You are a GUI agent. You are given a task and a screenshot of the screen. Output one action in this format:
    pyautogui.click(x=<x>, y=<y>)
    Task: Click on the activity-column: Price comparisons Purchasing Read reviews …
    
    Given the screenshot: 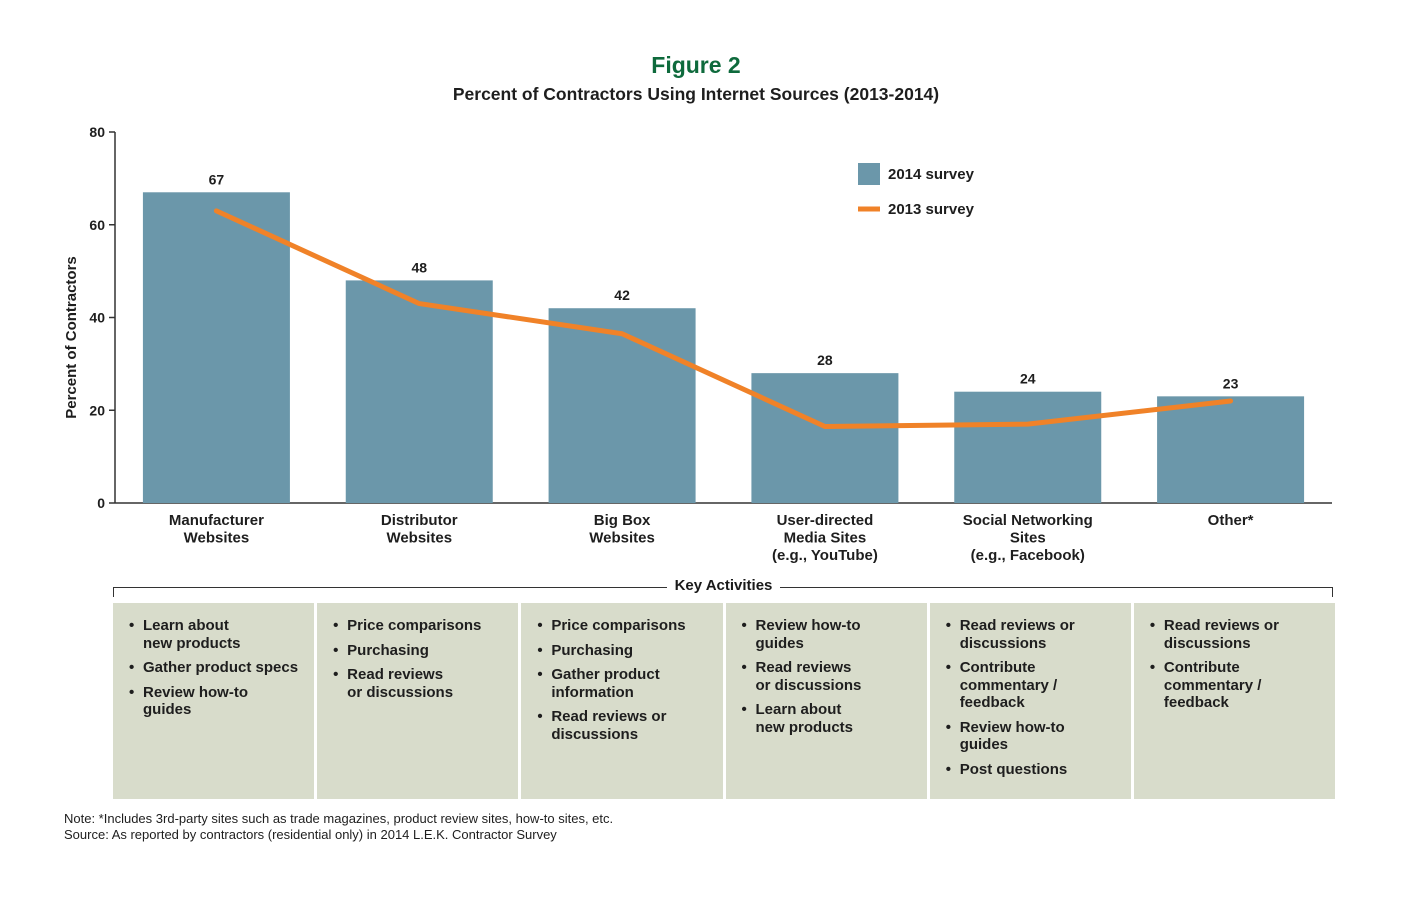 What is the action you would take?
    pyautogui.click(x=418, y=701)
    